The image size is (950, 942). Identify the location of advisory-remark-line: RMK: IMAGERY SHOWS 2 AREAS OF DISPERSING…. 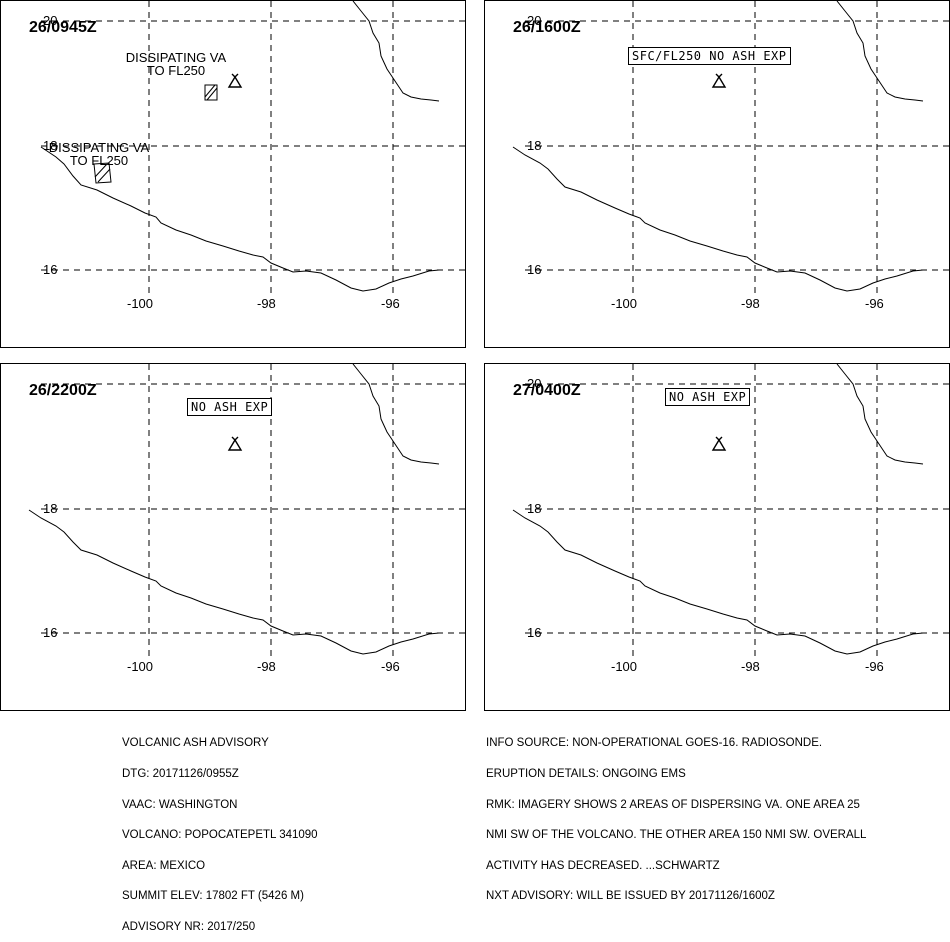
(673, 804).